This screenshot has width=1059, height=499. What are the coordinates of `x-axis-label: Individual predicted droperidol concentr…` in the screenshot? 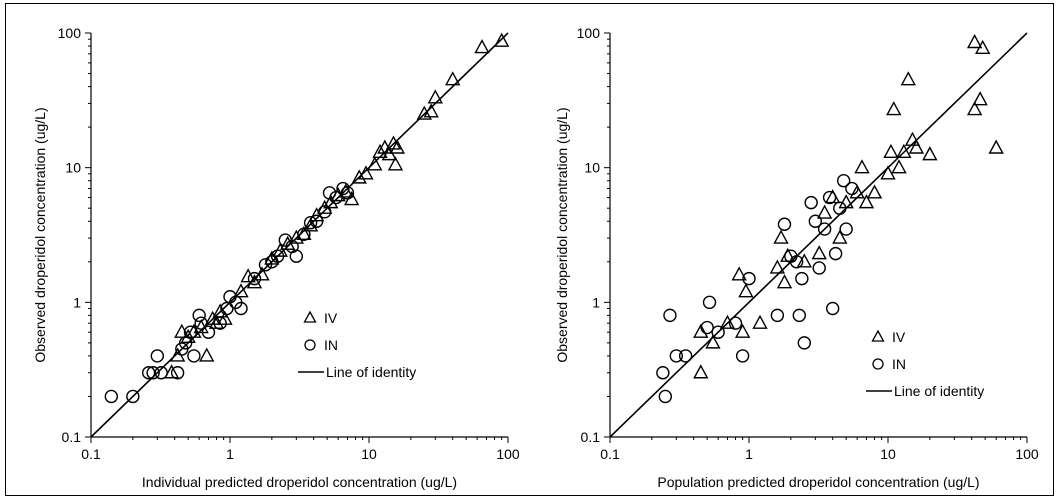 It's located at (299, 482).